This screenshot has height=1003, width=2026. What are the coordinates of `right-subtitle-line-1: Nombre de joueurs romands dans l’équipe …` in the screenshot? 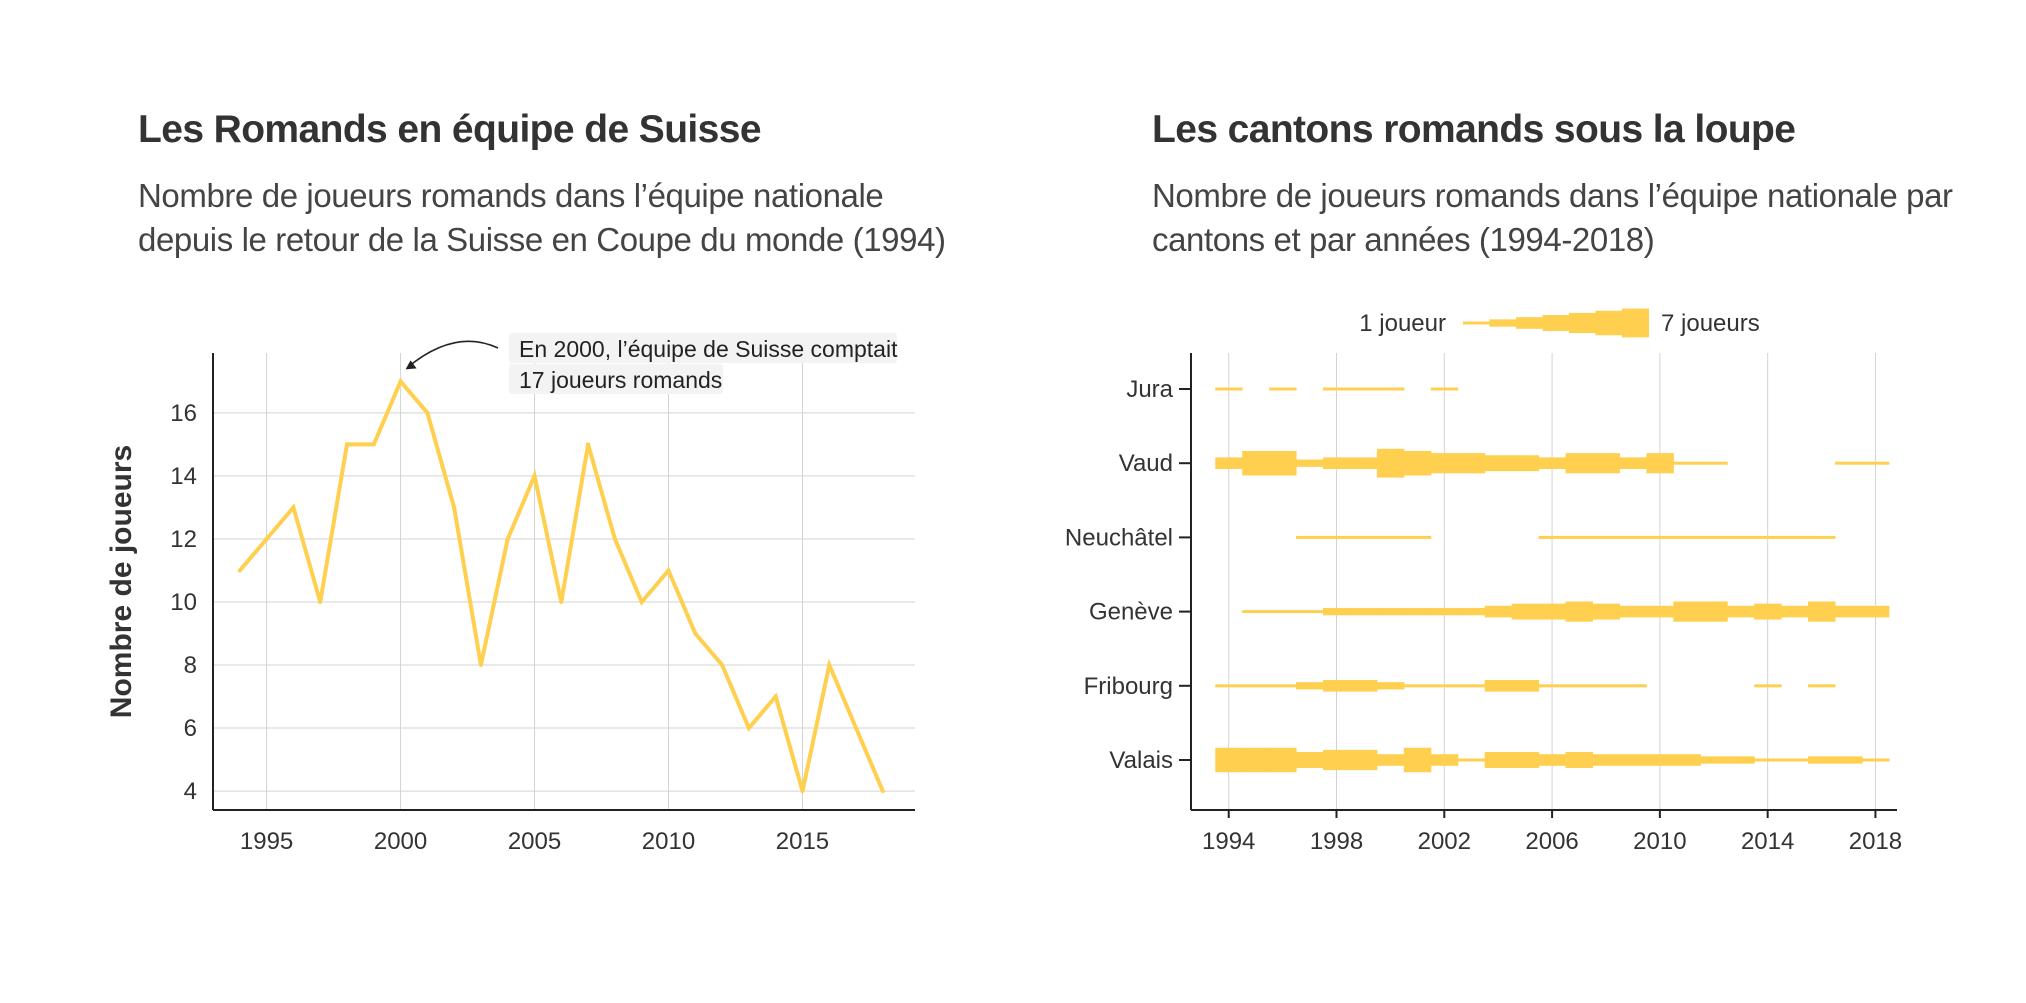 It's located at (1552, 195).